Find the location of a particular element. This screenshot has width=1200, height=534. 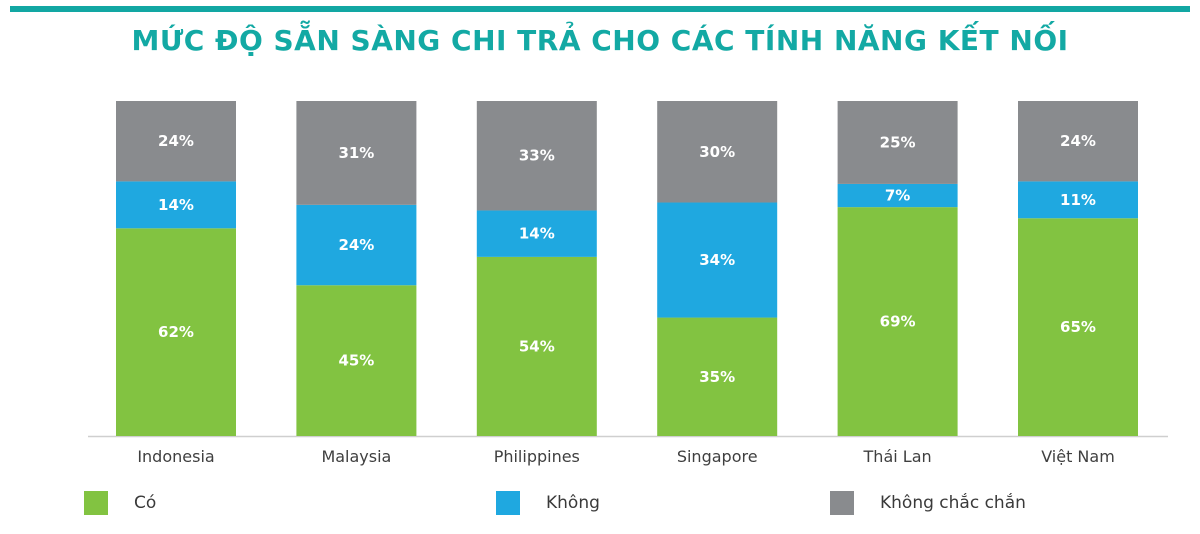

legend-label-co: Có is located at coordinates (145, 503).